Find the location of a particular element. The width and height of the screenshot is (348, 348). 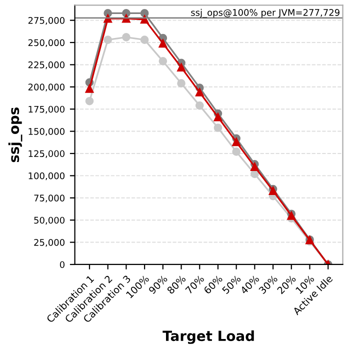

y-tick-label: 50,000 is located at coordinates (49, 220).